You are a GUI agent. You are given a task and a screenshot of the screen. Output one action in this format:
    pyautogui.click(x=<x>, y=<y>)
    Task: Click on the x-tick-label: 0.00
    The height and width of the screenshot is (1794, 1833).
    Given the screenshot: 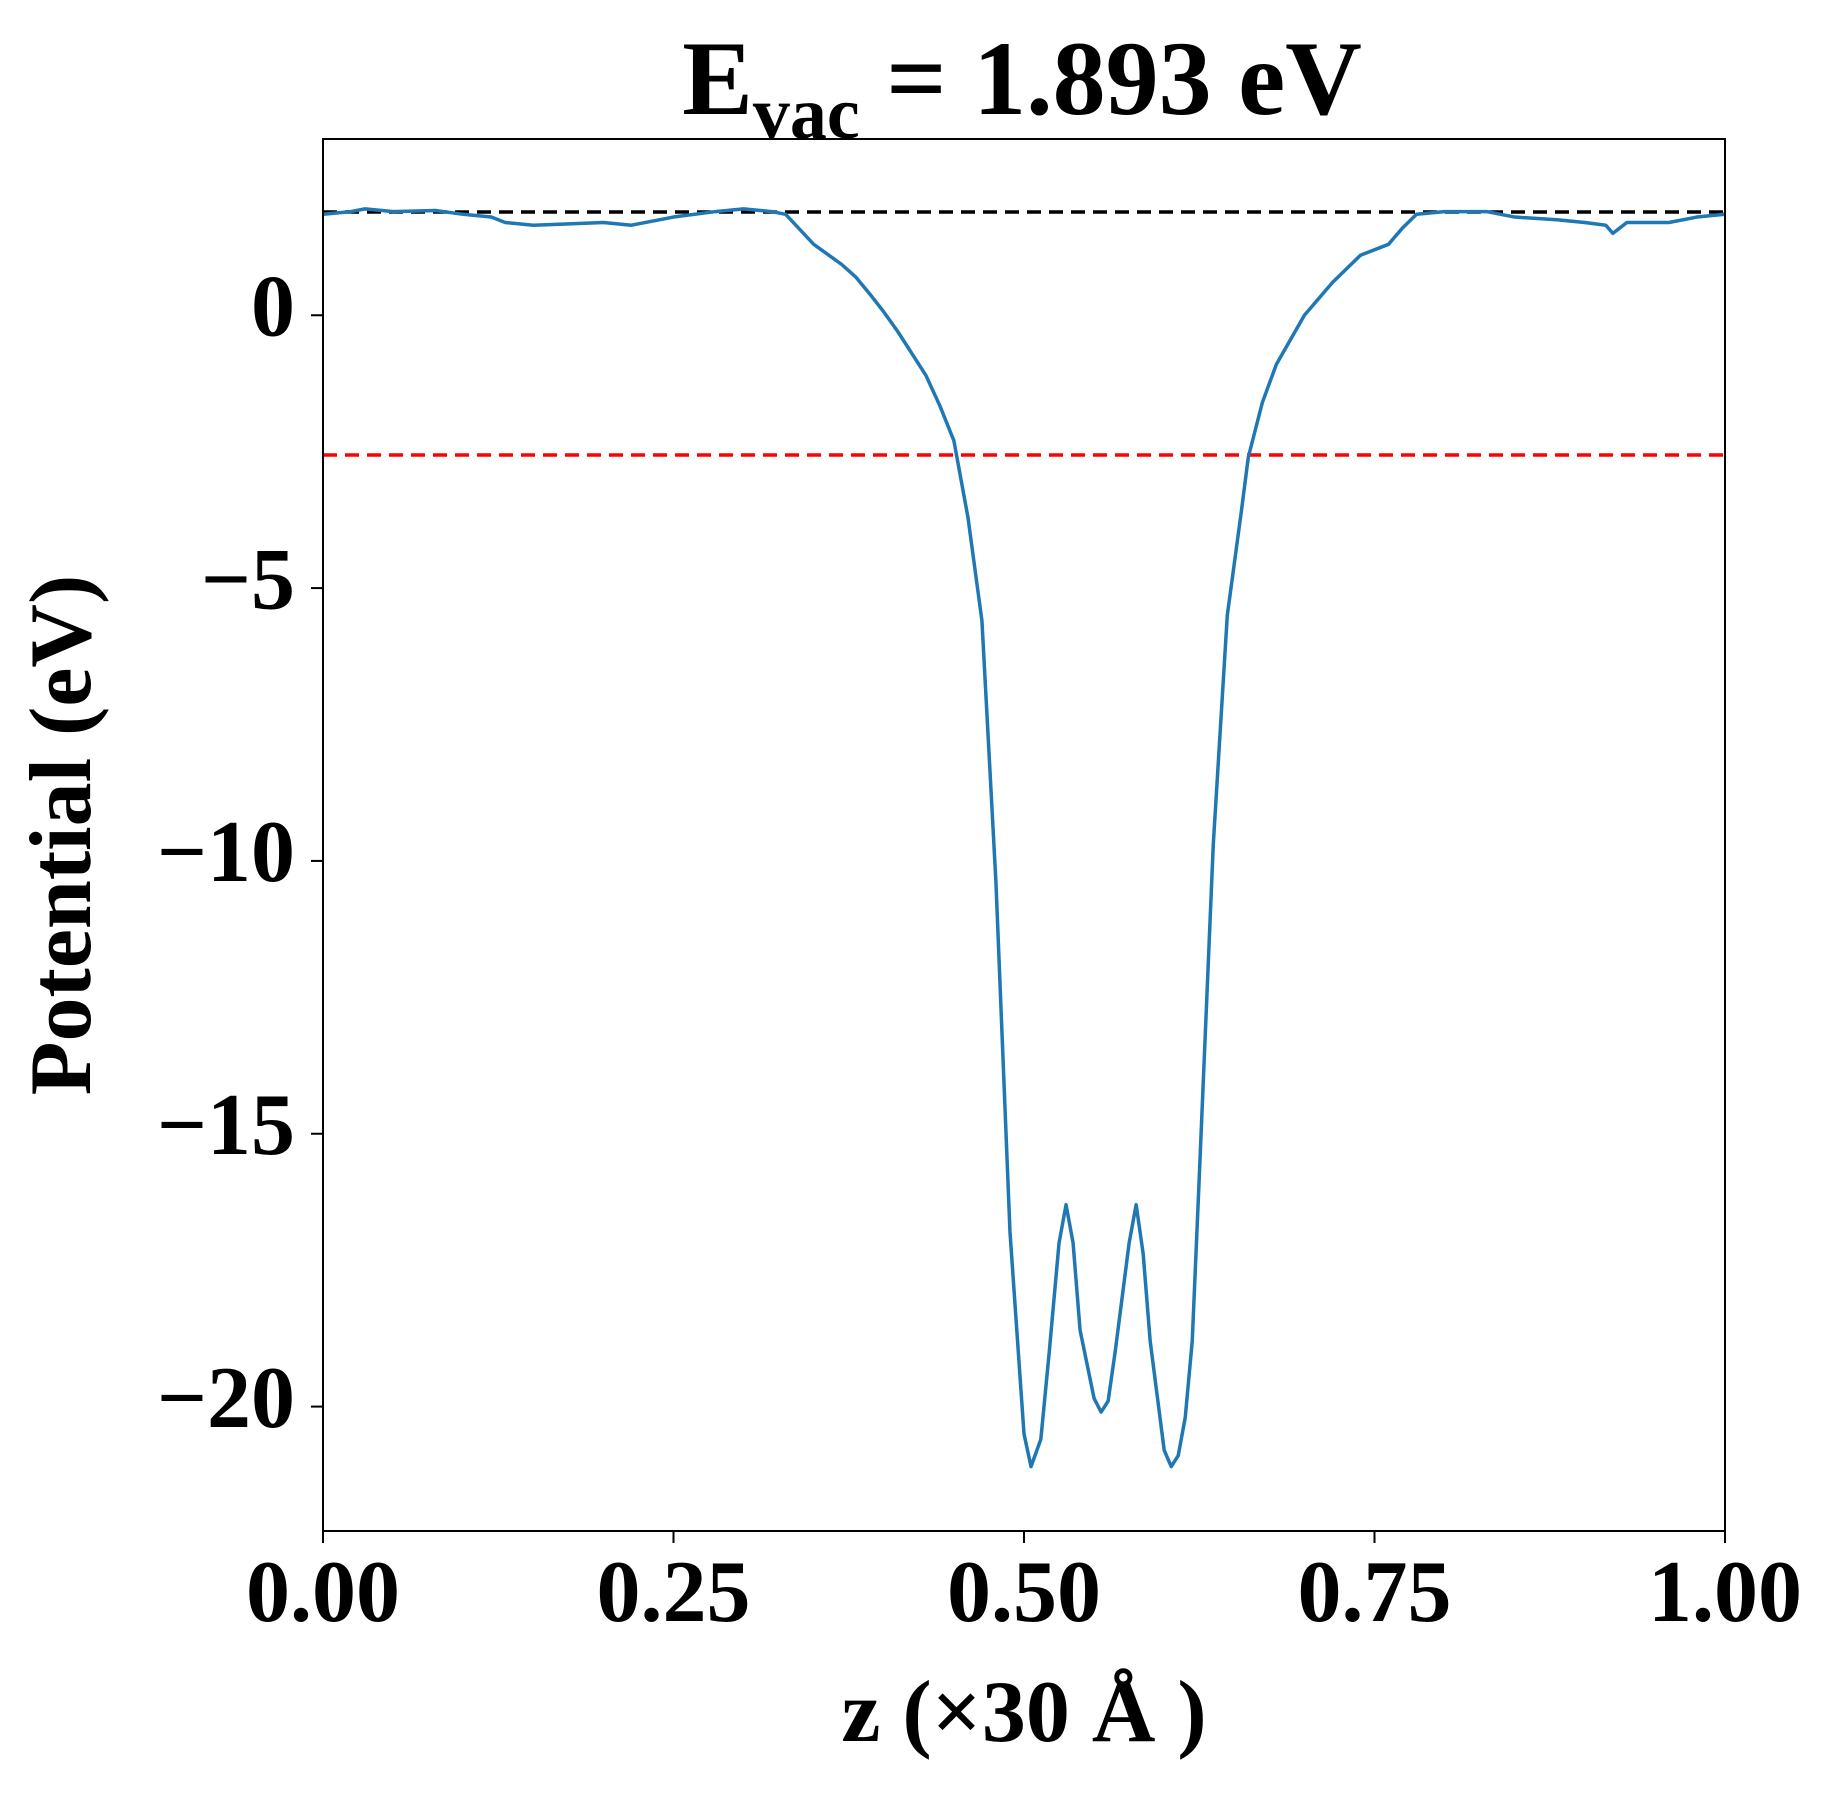 What is the action you would take?
    pyautogui.click(x=323, y=1592)
    